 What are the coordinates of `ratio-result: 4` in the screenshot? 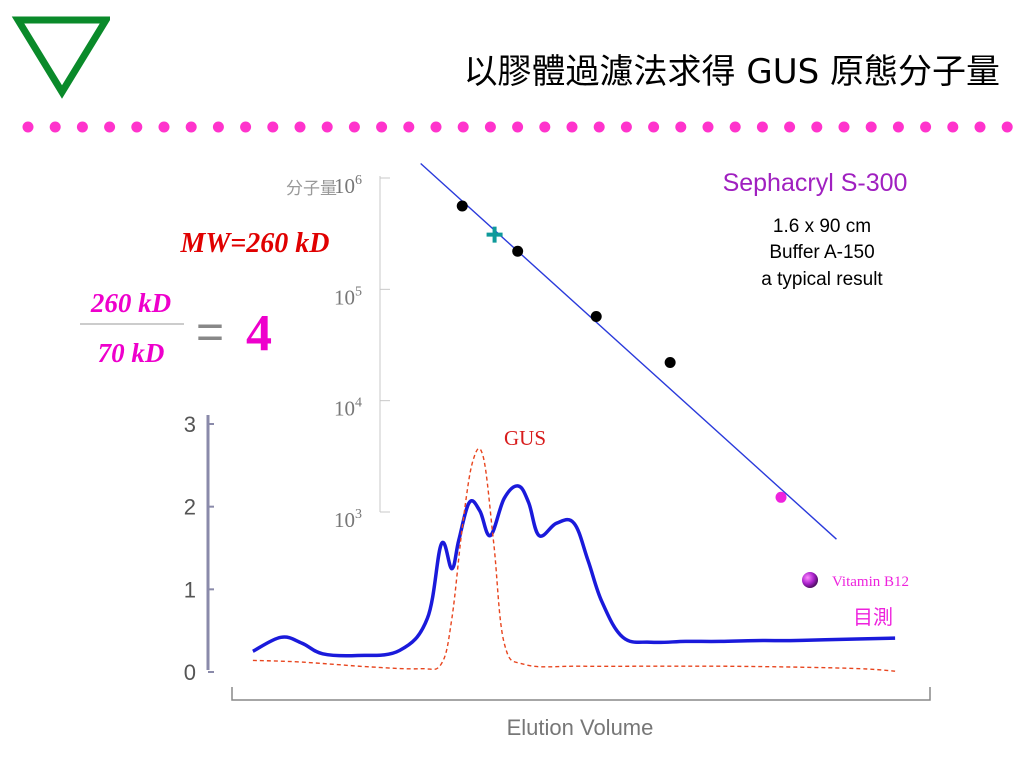 It's located at (259, 333).